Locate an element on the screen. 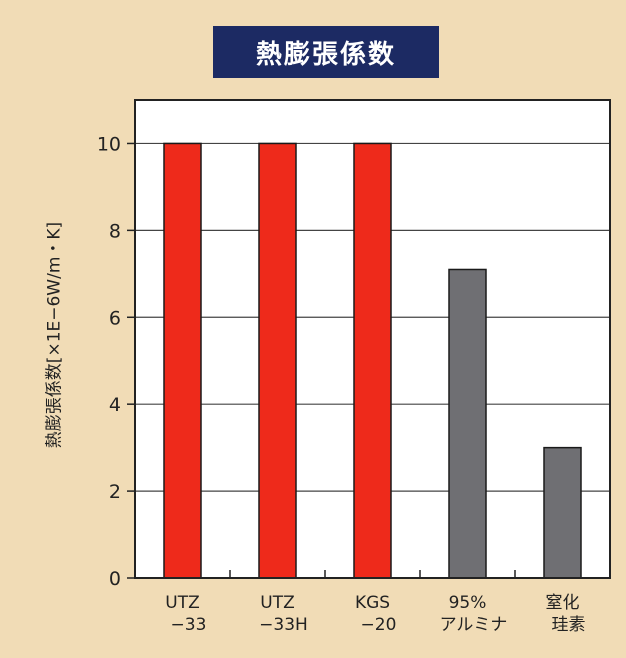  y-tick-label: 0 is located at coordinates (115, 579).